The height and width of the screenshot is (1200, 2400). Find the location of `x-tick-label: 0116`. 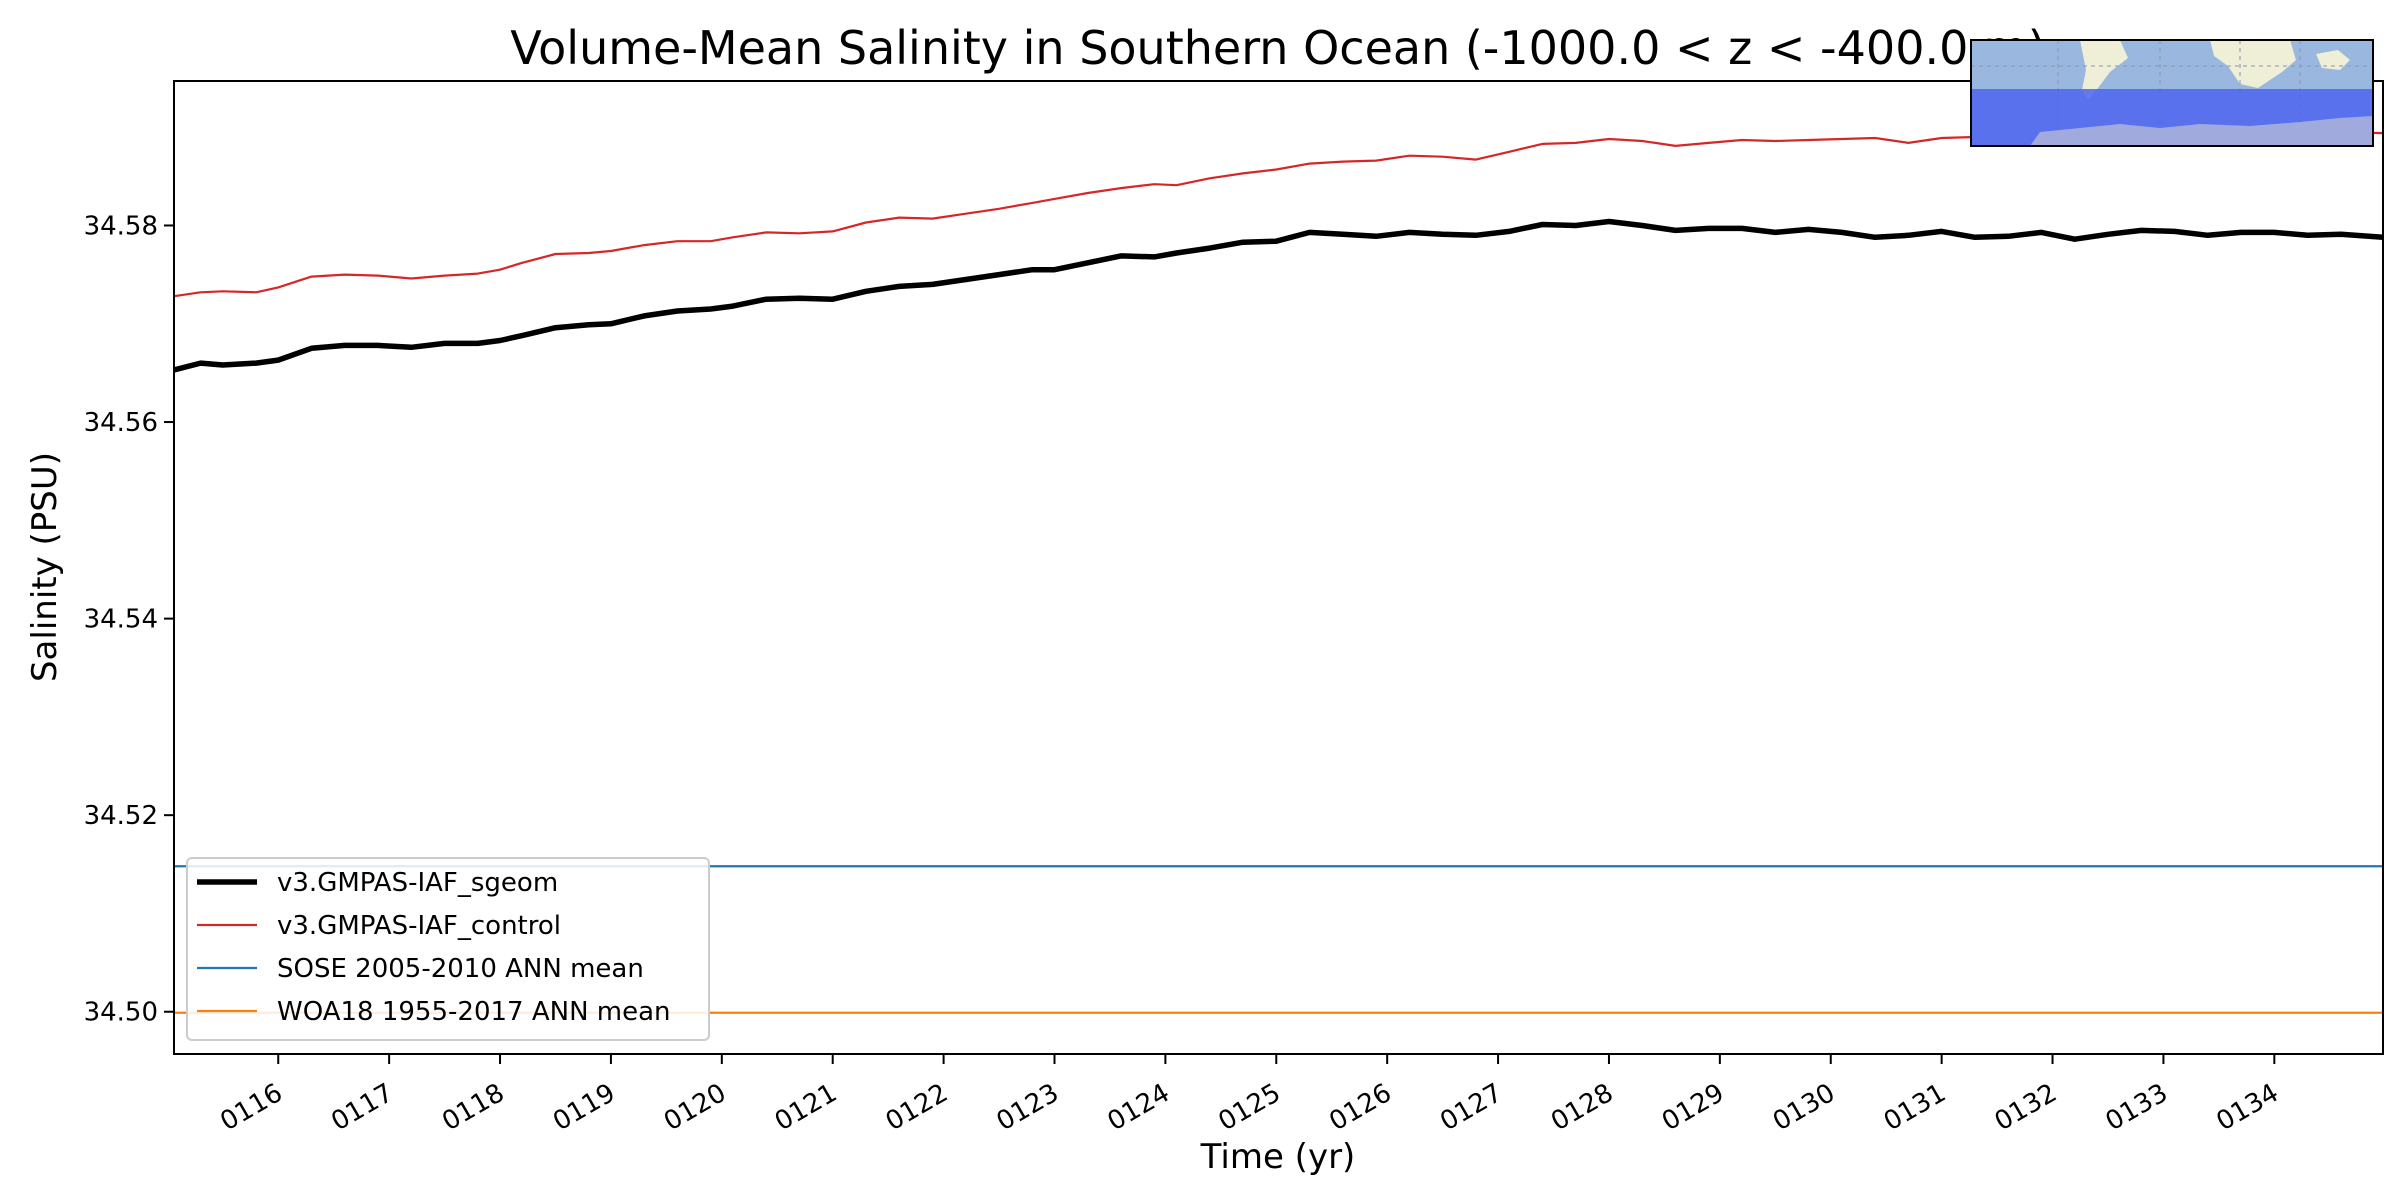

x-tick-label: 0116 is located at coordinates (251, 1107).